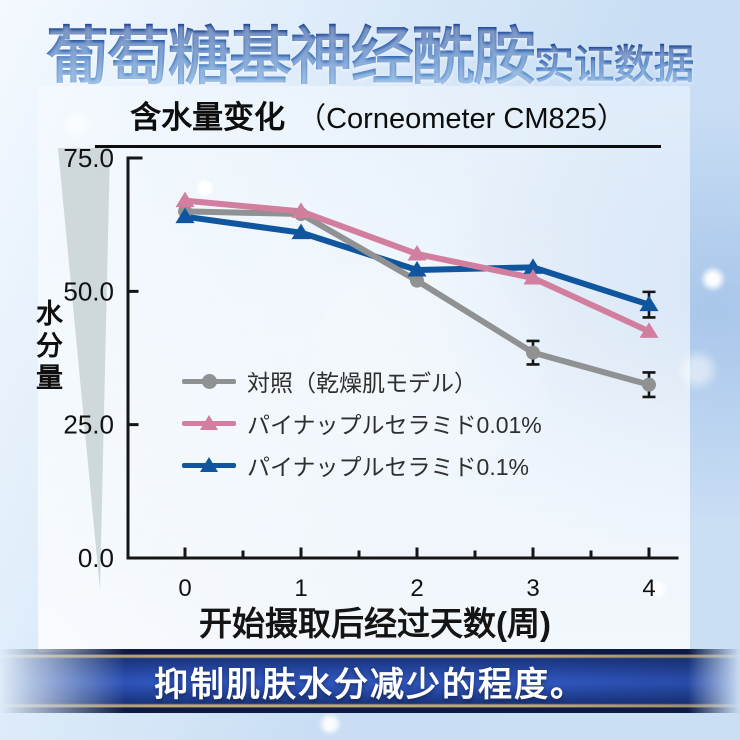  I want to click on y-tick-label: 75.0, so click(88, 158).